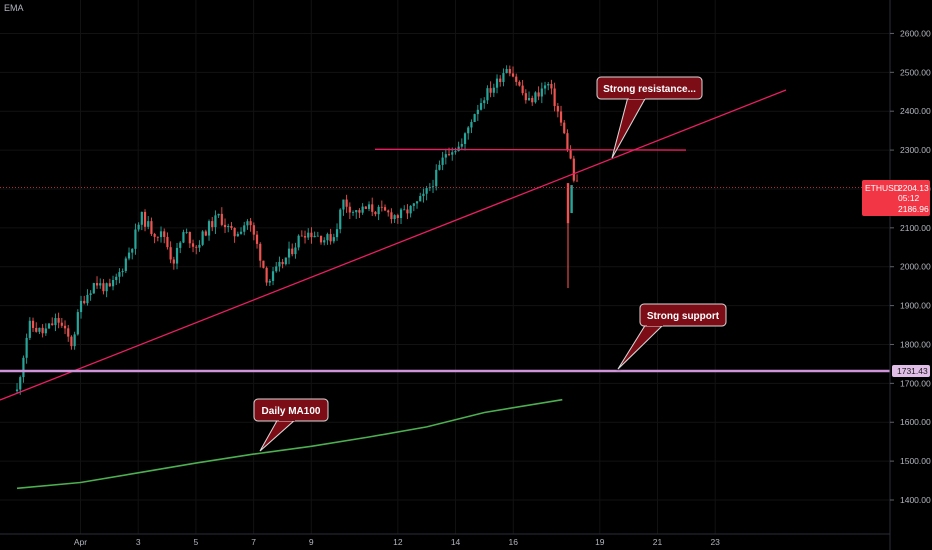  I want to click on callout-joint, so click(655, 324).